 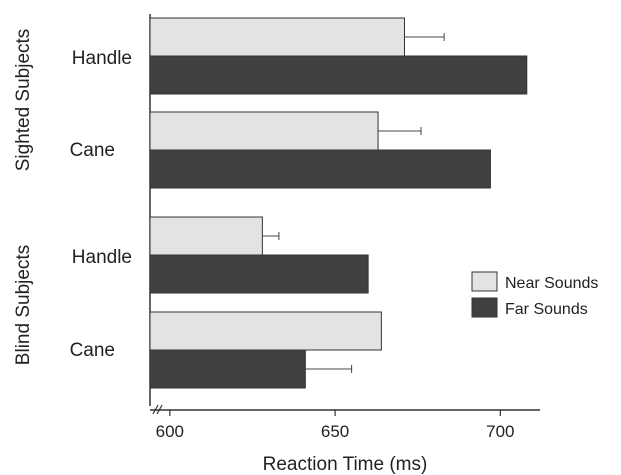 What do you see at coordinates (170, 431) in the screenshot?
I see `x-tick-label: 600` at bounding box center [170, 431].